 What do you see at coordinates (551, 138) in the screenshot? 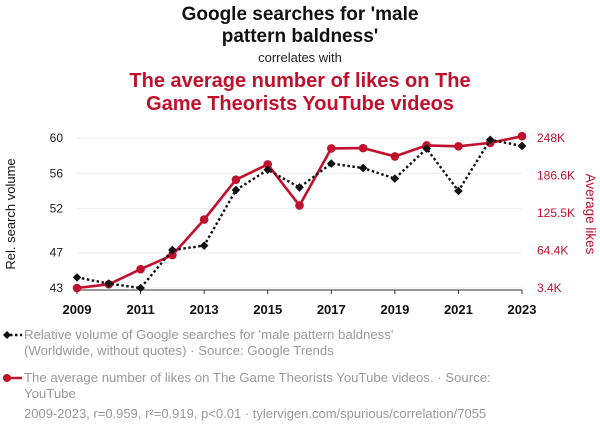
I see `right-tick-label: 248K` at bounding box center [551, 138].